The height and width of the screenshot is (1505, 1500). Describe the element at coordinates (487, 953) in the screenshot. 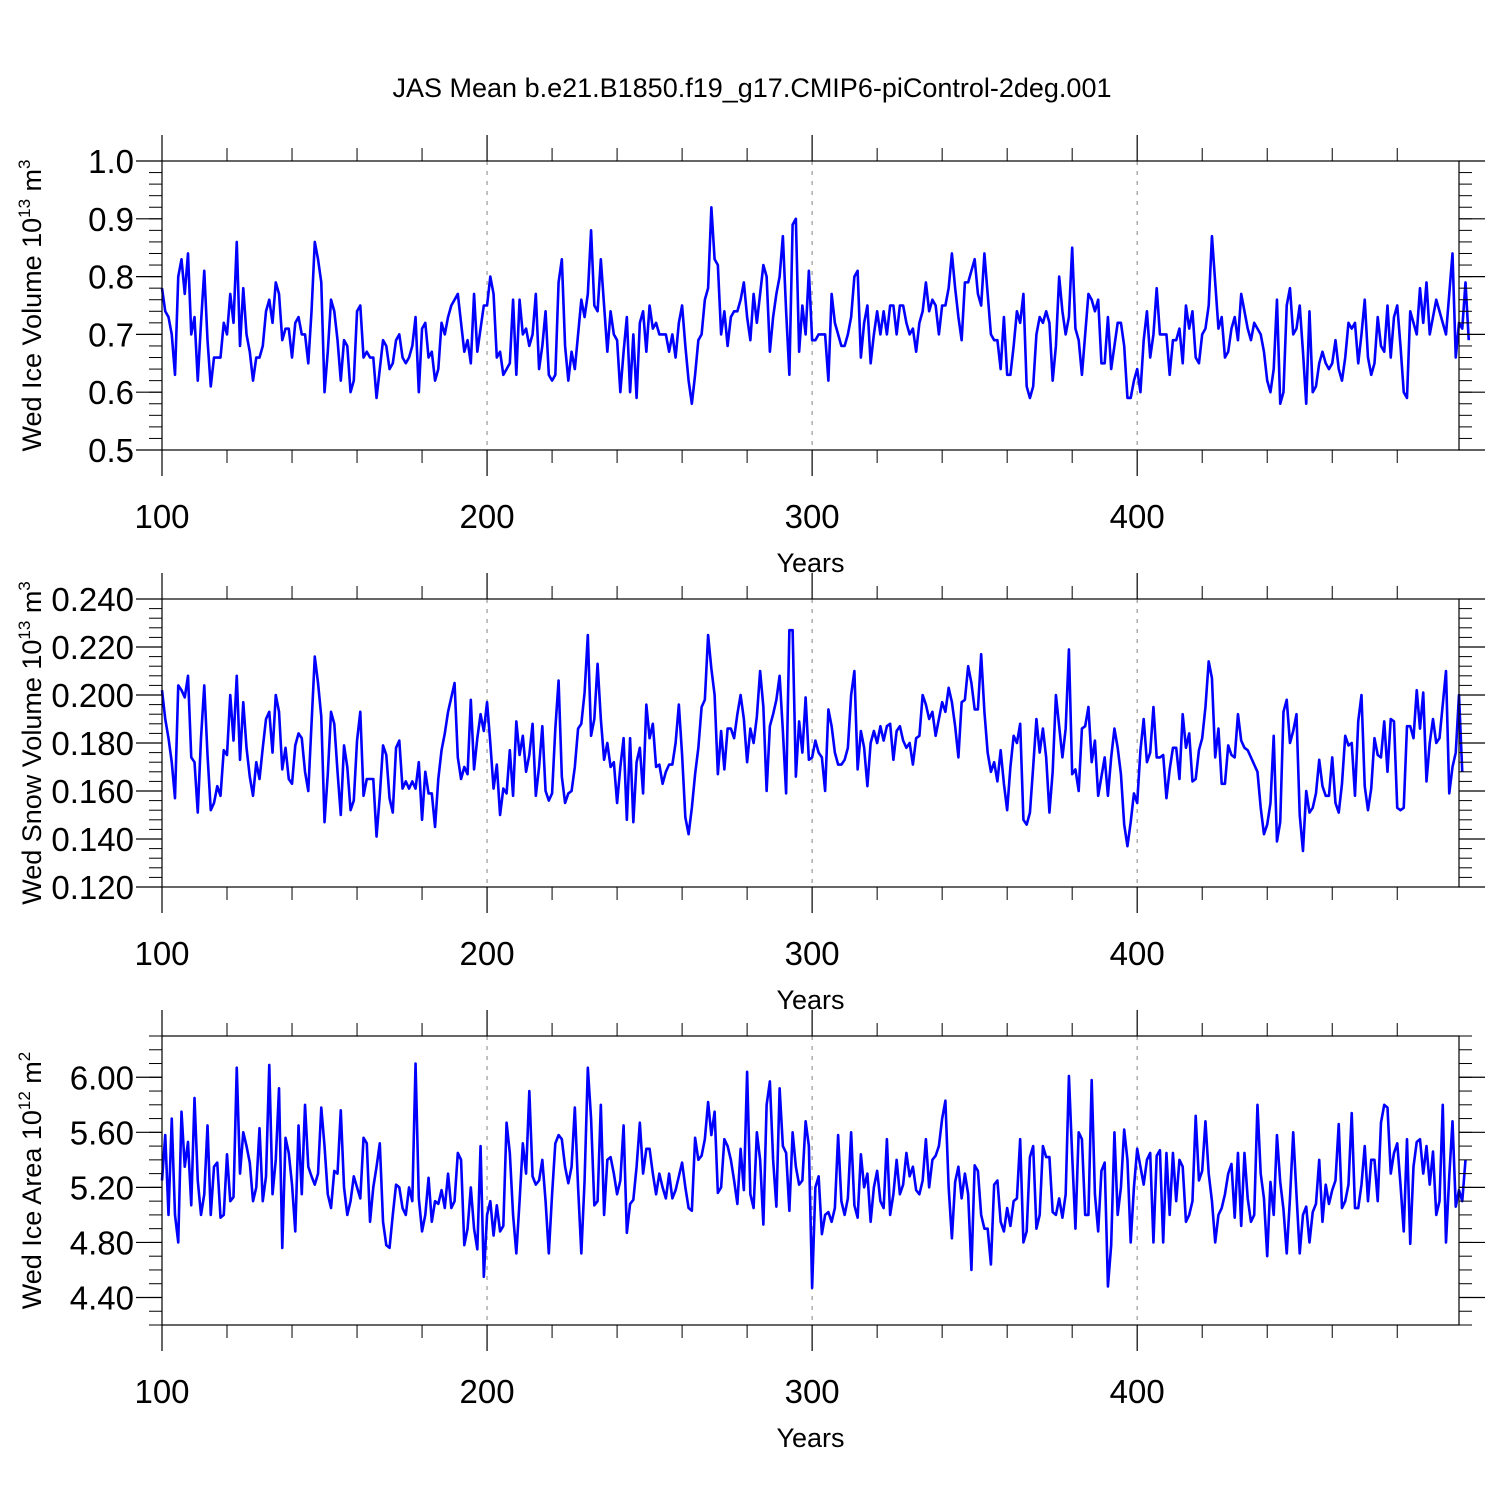

I see `panel-2-xtick-label: 200` at that location.